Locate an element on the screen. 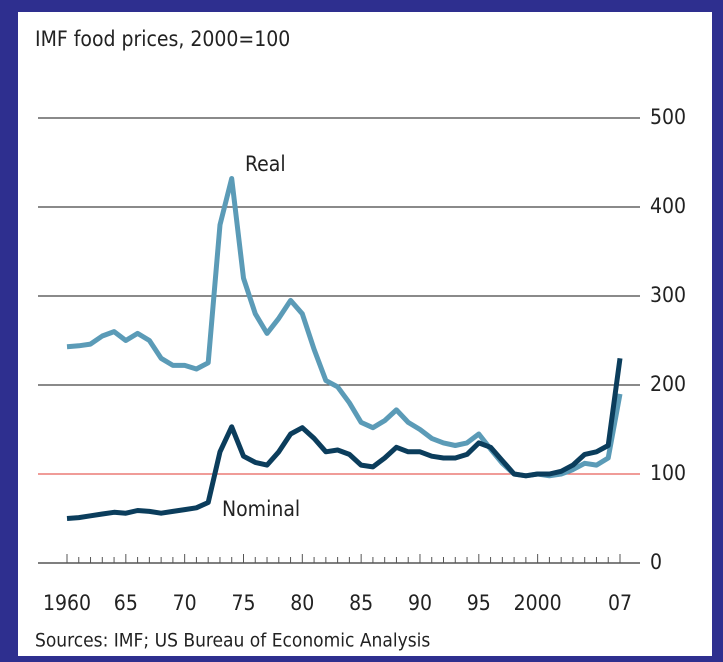 The height and width of the screenshot is (662, 723). x-tick-label: 2000 is located at coordinates (538, 603).